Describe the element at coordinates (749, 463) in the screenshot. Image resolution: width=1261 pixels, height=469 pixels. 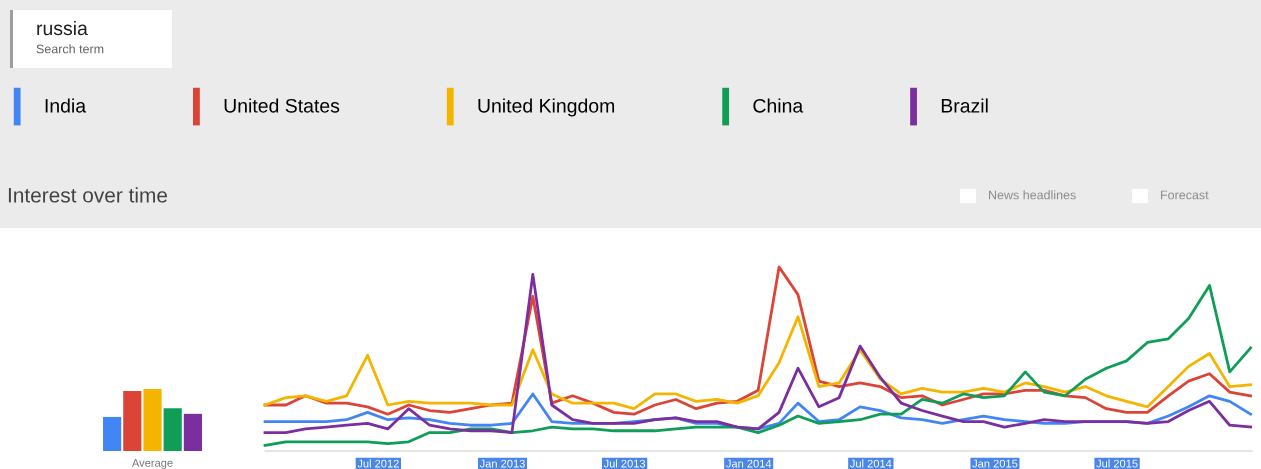
I see `x-tick-label: Jan 2014` at that location.